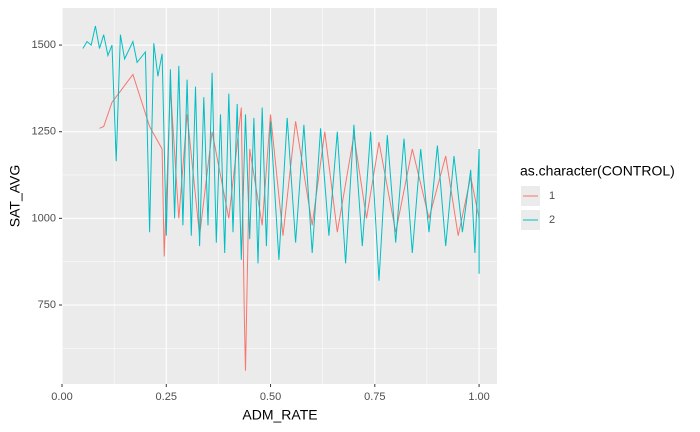  What do you see at coordinates (15, 196) in the screenshot?
I see `y-axis-title: SAT_AVG` at bounding box center [15, 196].